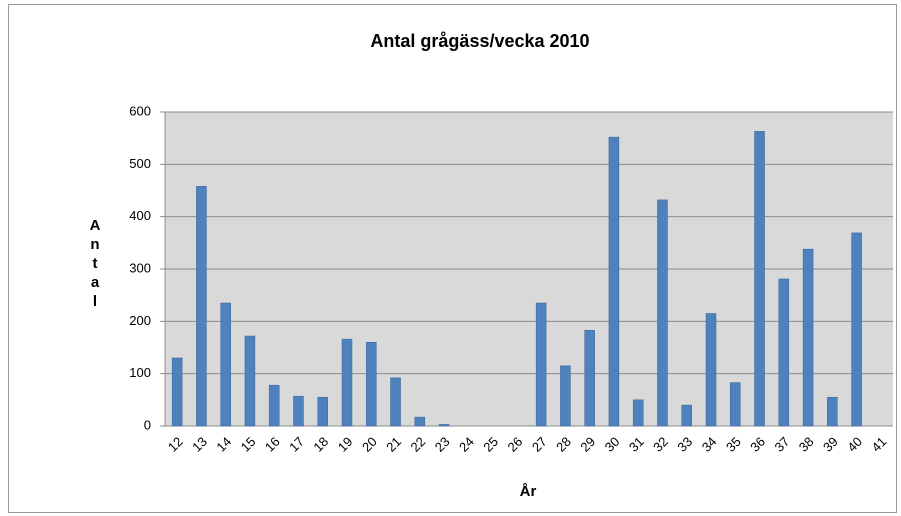 This screenshot has width=901, height=516. Describe the element at coordinates (140, 163) in the screenshot. I see `y-tick-label: 500` at that location.